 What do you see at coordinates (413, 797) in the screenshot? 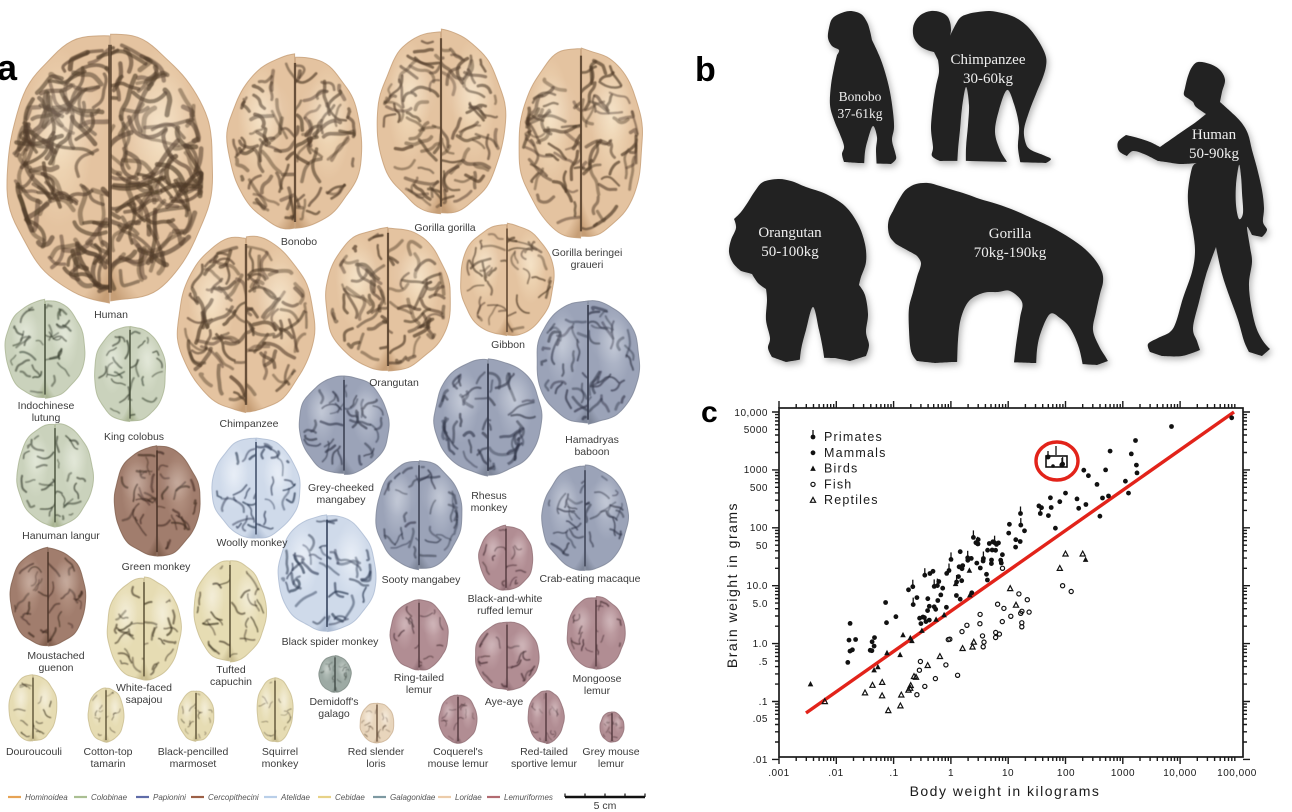
I see `svg-text: Galagonidae` at bounding box center [413, 797].